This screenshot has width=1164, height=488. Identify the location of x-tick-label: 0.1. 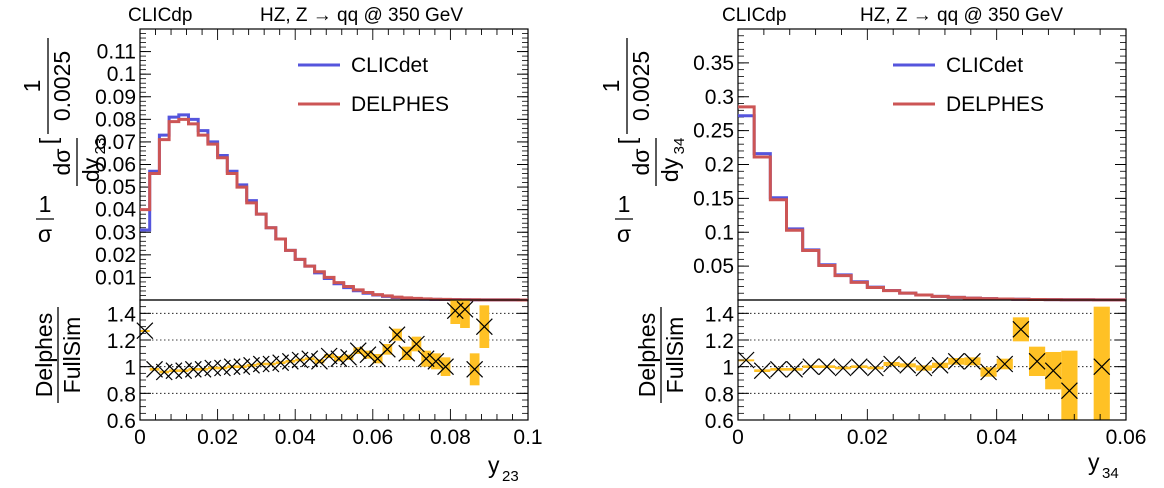
(527, 437).